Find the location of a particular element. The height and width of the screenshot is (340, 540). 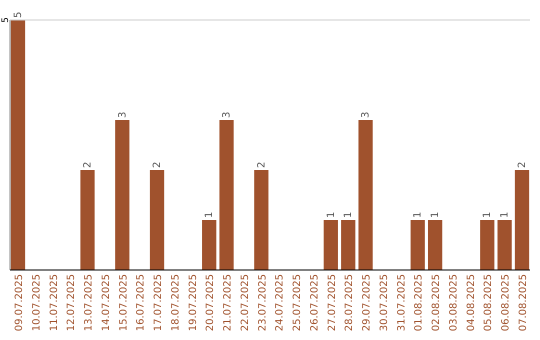

x-tick-label: 28.07.2025 is located at coordinates (350, 303).